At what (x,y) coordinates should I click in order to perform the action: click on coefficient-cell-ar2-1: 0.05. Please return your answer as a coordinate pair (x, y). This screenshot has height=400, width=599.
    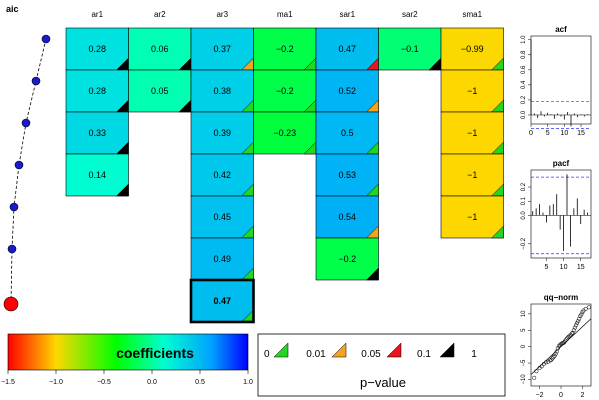
    Looking at the image, I should click on (160, 91).